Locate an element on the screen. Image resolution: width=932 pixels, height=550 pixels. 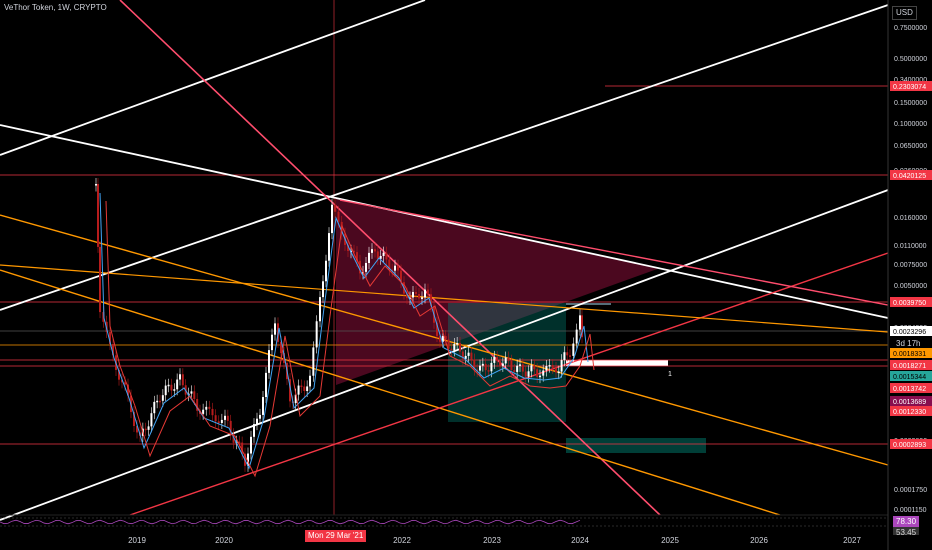
price-label: 0.0018331 is located at coordinates (909, 354).